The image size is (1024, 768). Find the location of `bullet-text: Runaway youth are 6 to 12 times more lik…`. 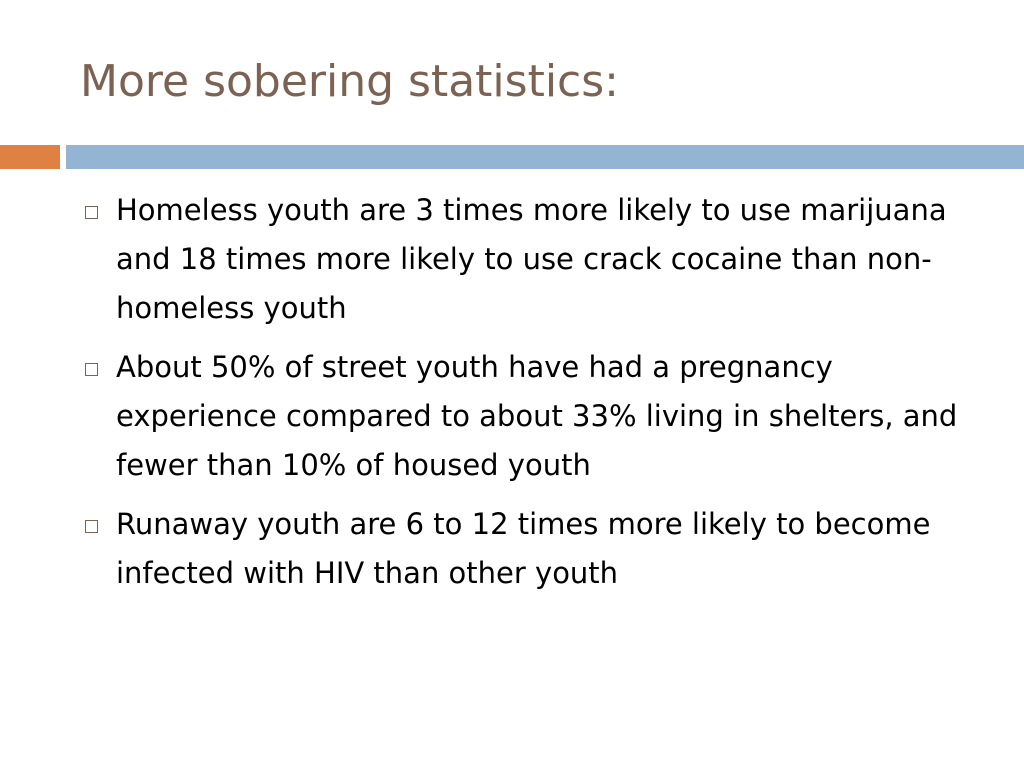

bullet-text: Runaway youth are 6 to 12 times more lik… is located at coordinates (523, 548).